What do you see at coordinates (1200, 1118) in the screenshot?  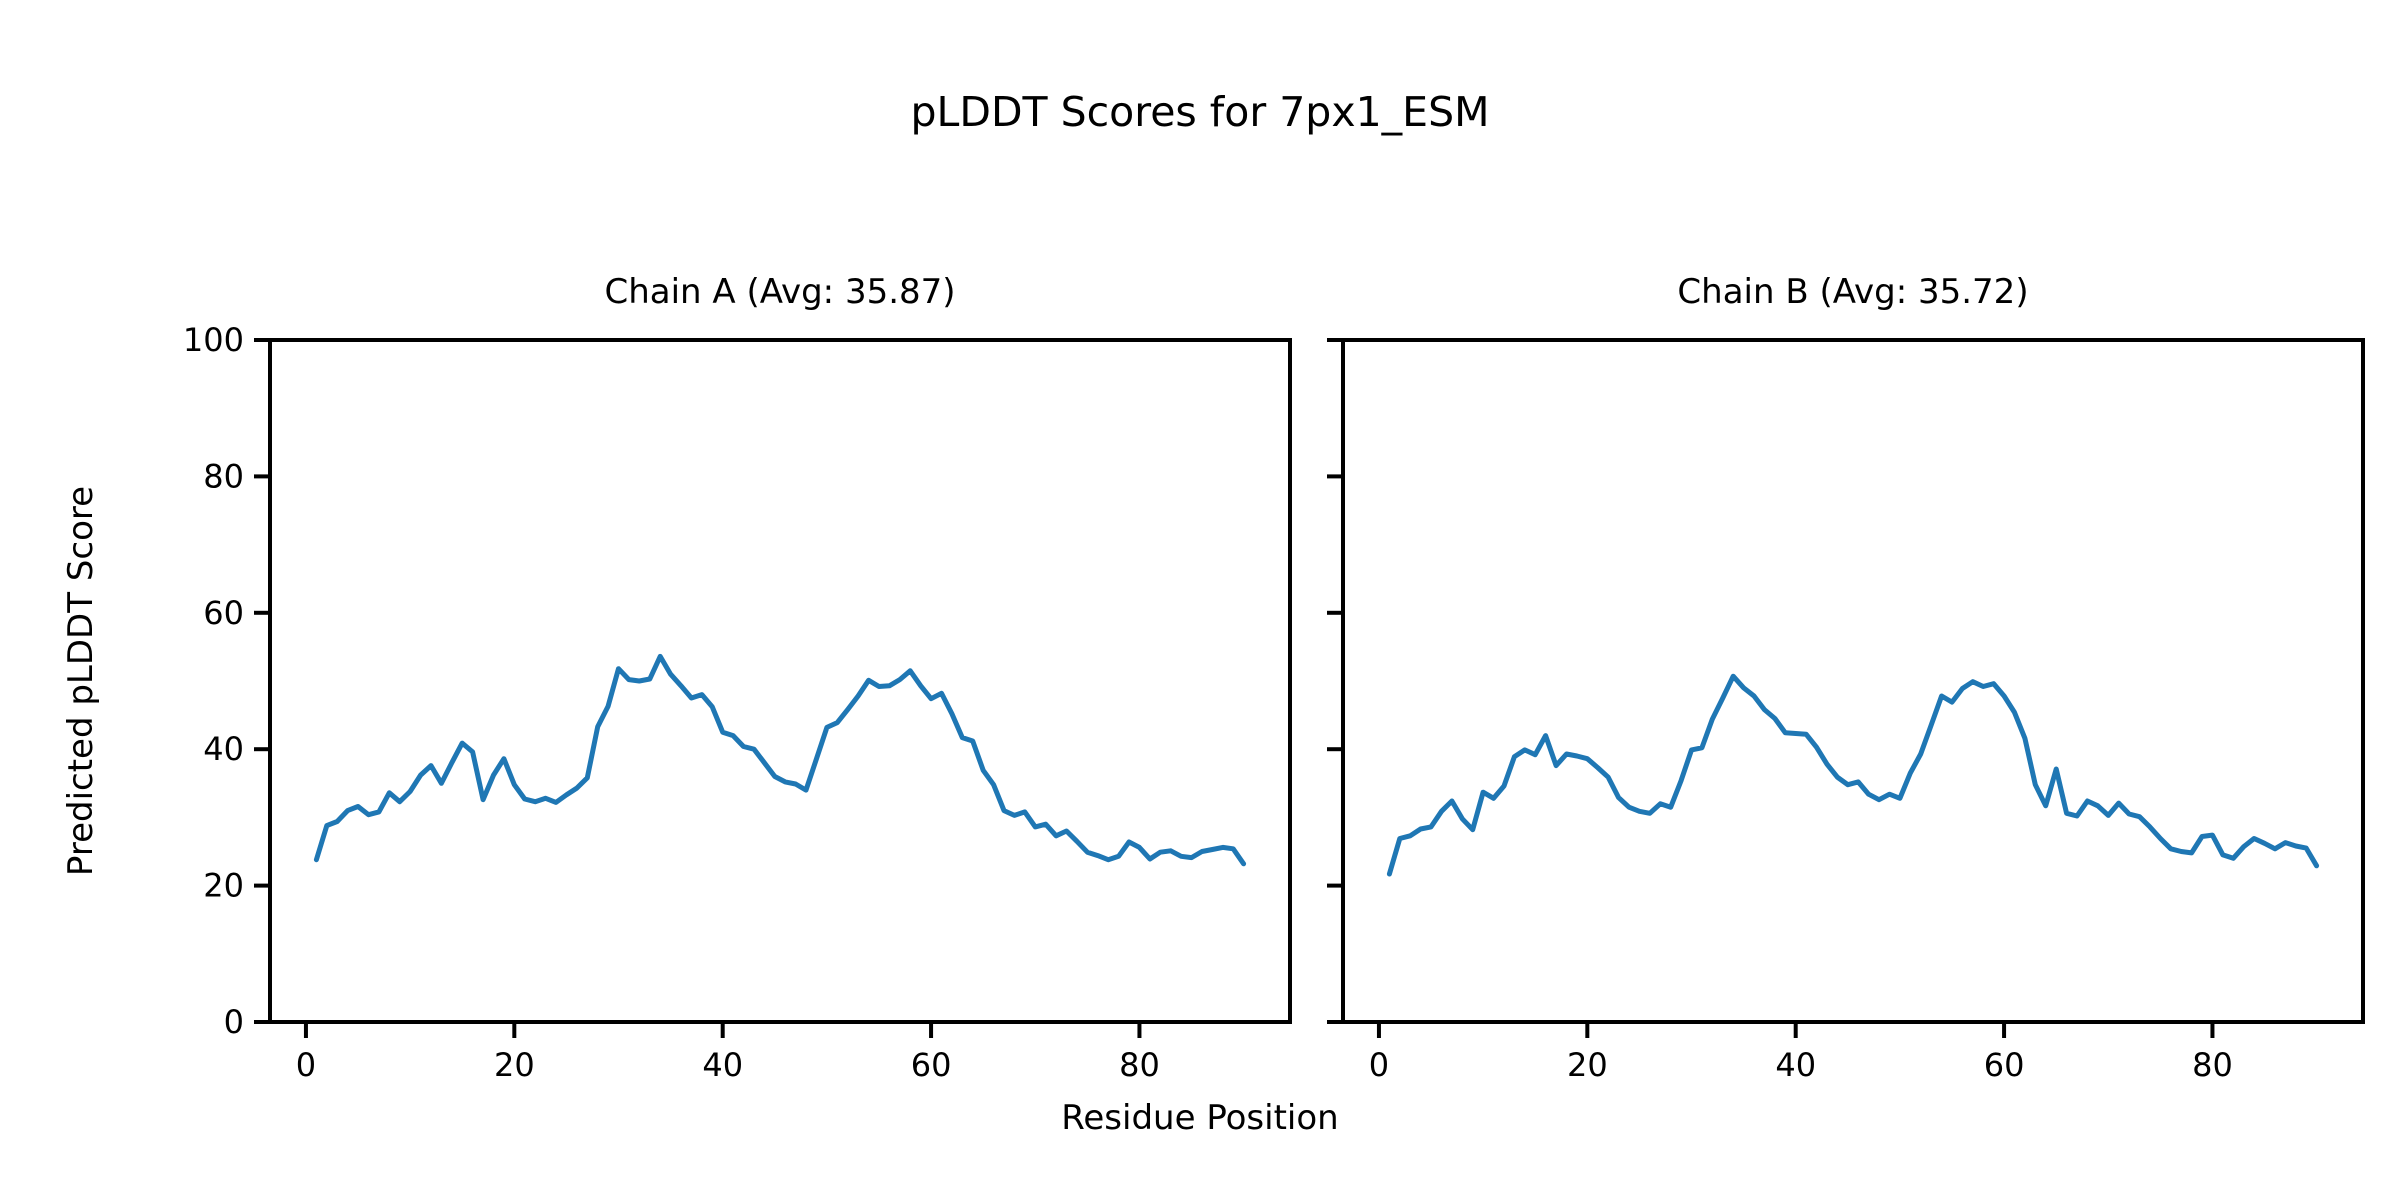 I see `x-axis-label: Residue Position` at bounding box center [1200, 1118].